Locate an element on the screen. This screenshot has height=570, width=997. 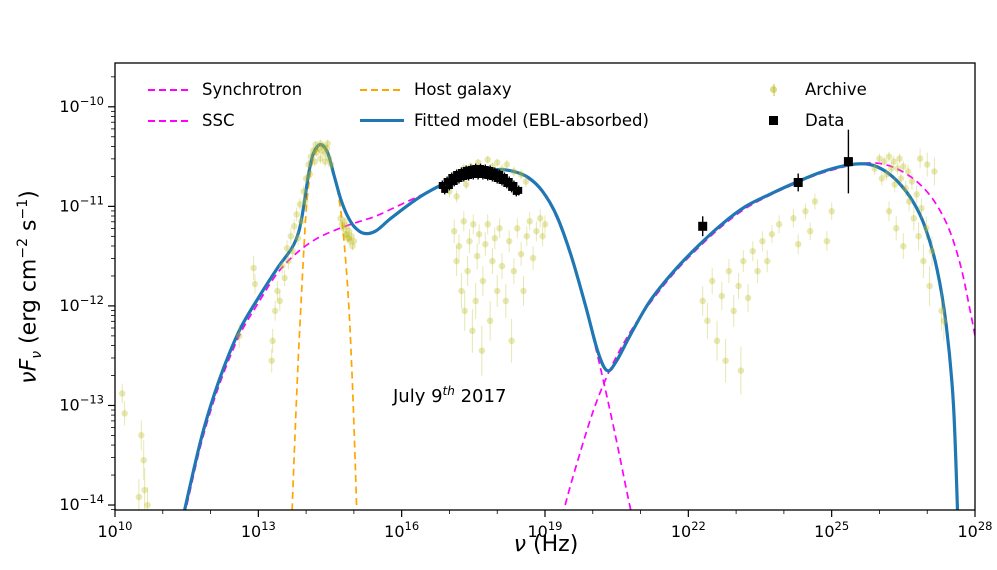
legend-label: Host galaxy is located at coordinates (463, 89).